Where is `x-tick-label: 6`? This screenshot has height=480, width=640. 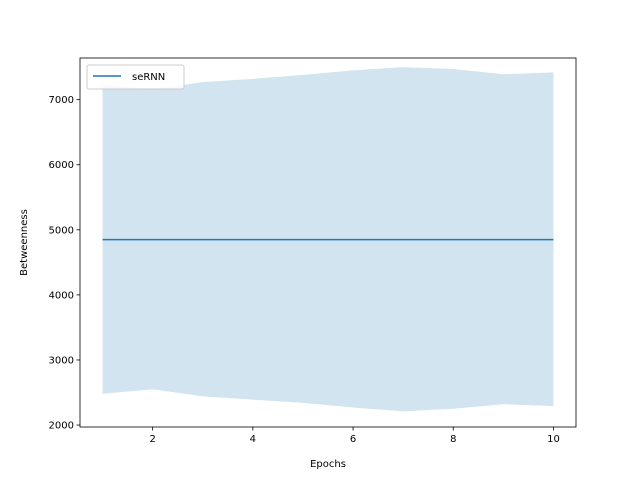
x-tick-label: 6 is located at coordinates (353, 439).